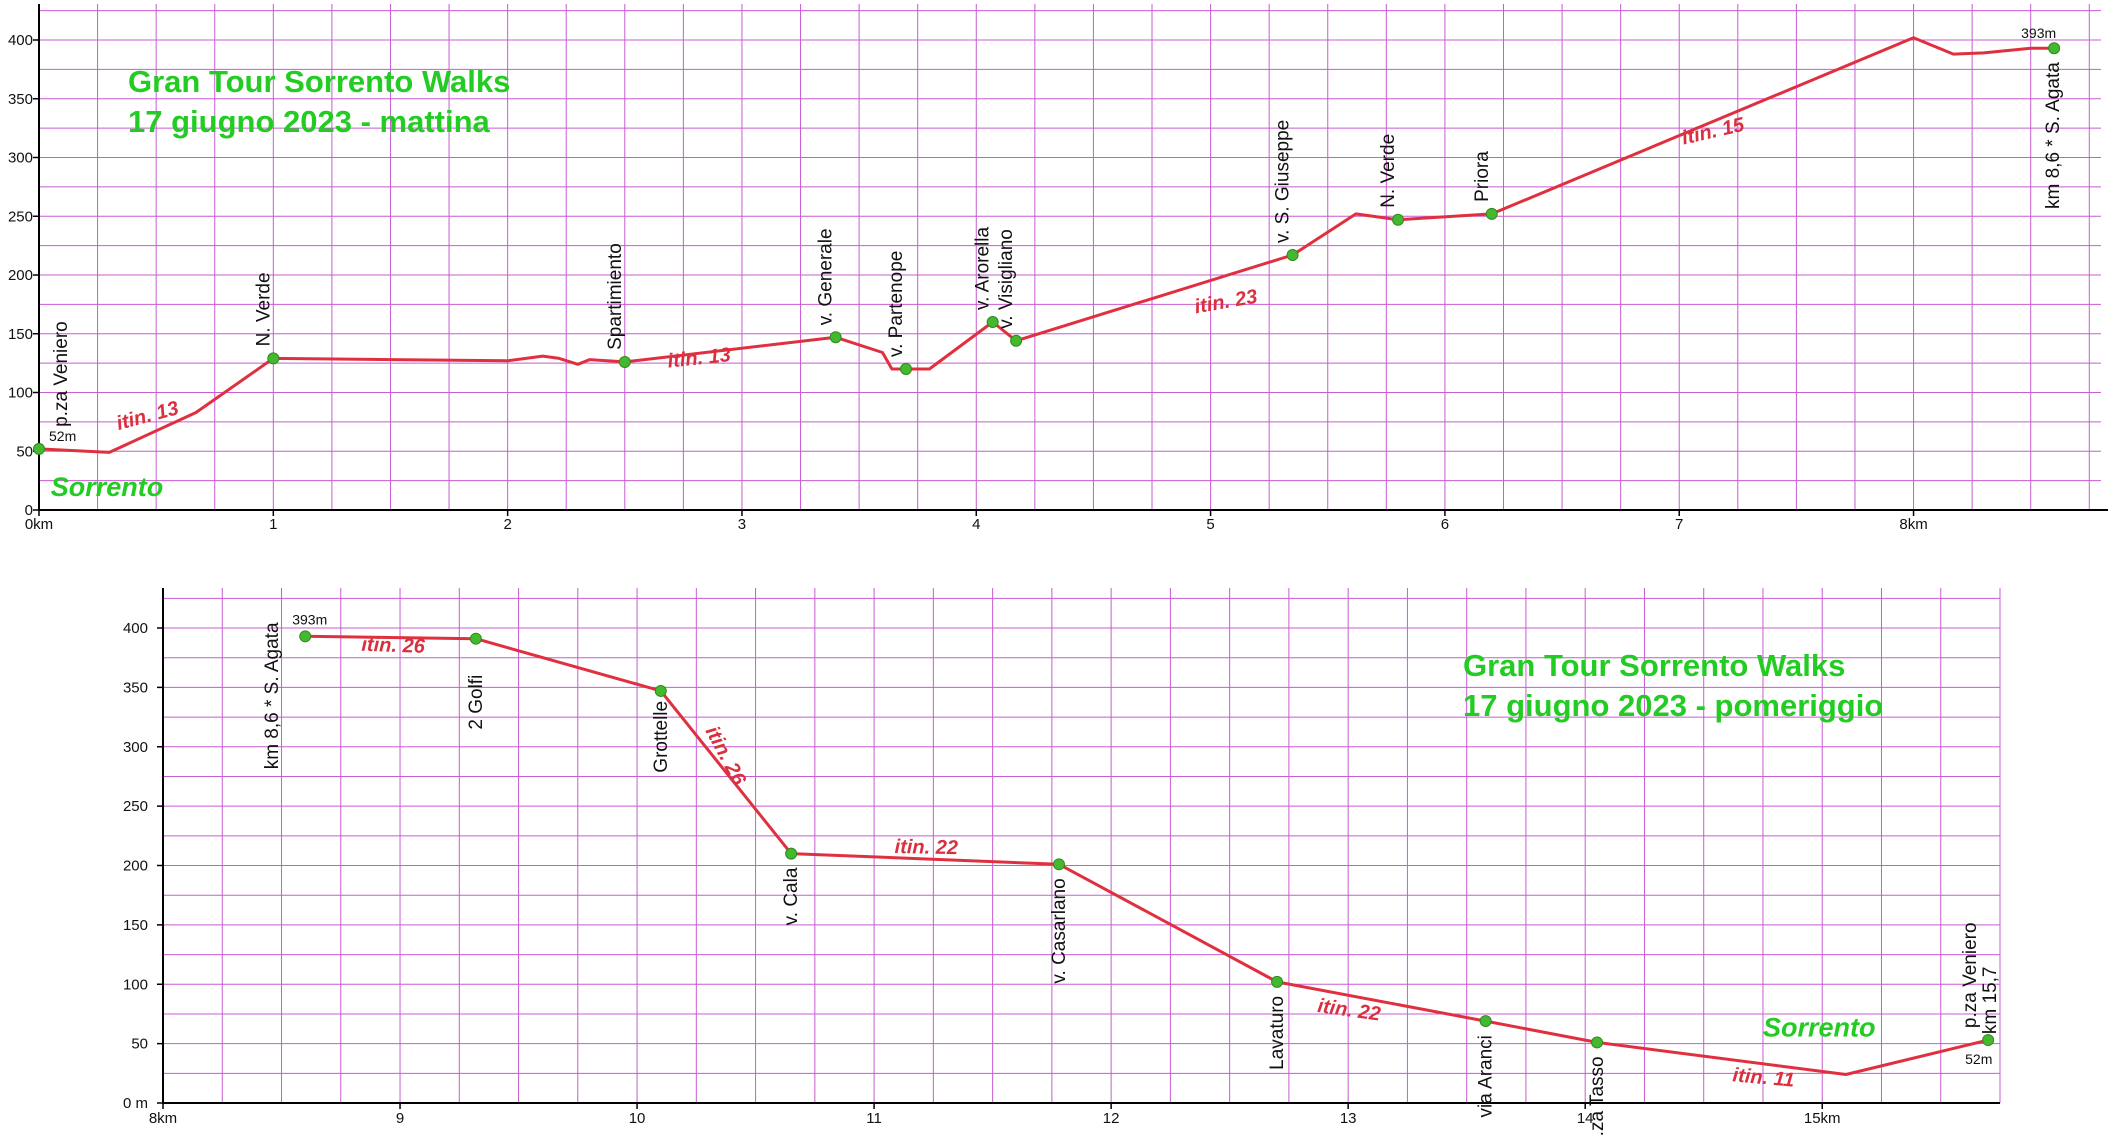 This screenshot has height=1136, width=2110. I want to click on waypoint-label: v. Casarlano, so click(1059, 930).